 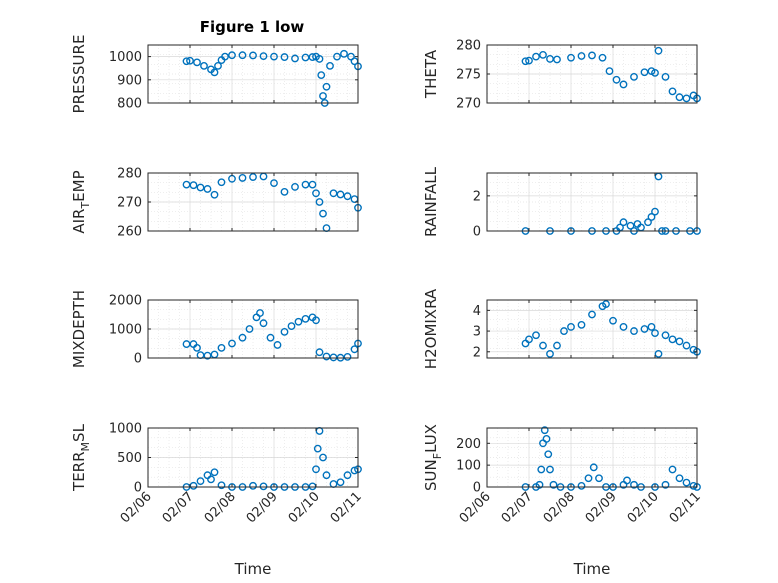 I want to click on subplot-pressure: 800 900 1000 PRESSURE, so click(x=216, y=74).